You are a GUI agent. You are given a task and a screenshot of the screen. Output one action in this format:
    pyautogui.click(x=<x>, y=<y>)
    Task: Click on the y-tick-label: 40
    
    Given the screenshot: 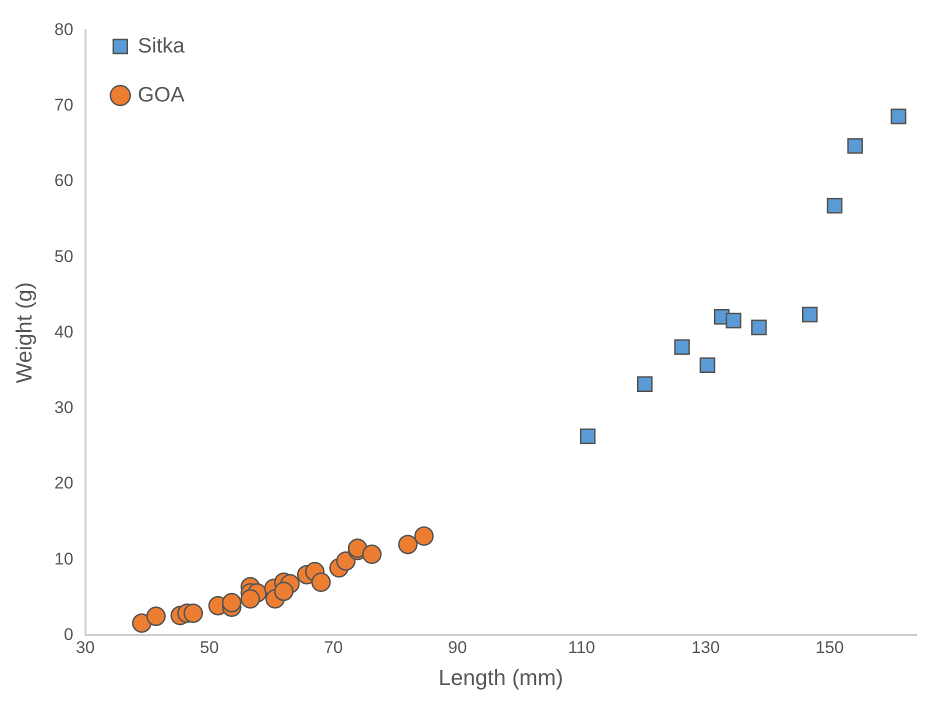 What is the action you would take?
    pyautogui.click(x=64, y=332)
    